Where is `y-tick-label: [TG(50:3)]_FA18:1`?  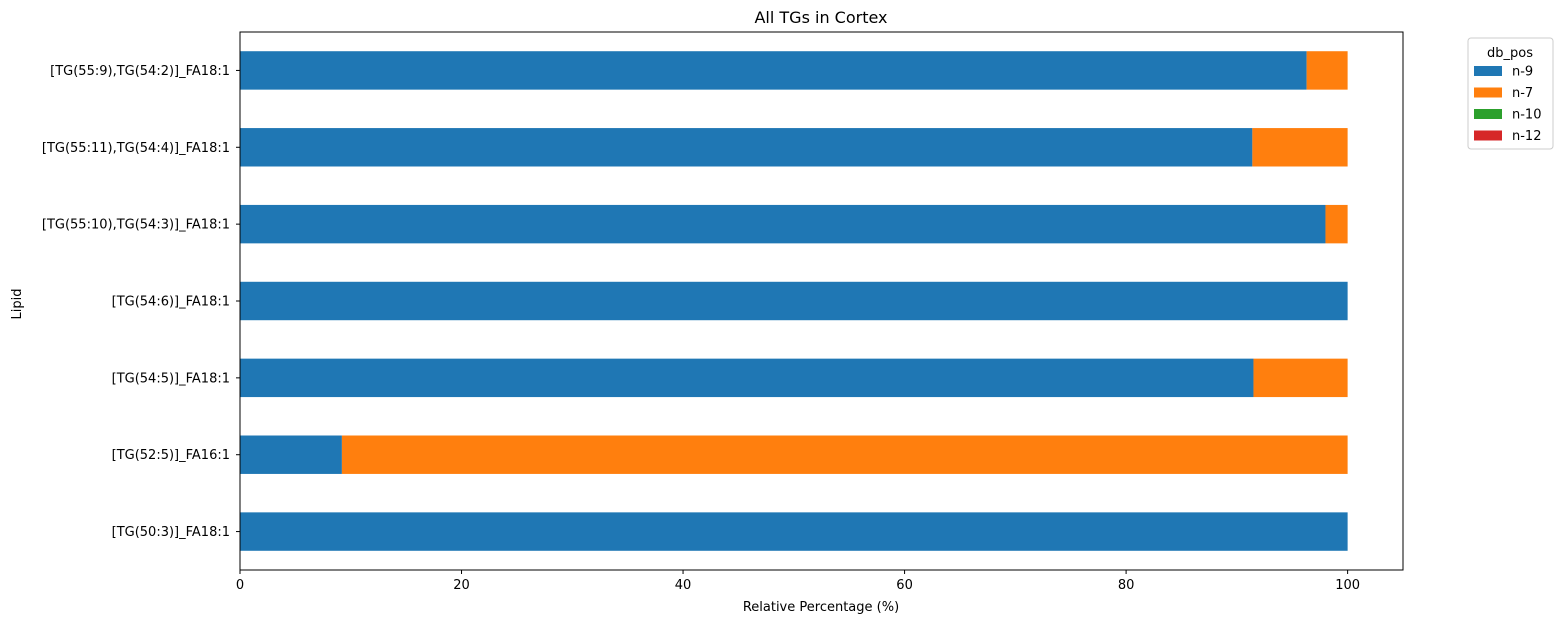
y-tick-label: [TG(50:3)]_FA18:1 is located at coordinates (171, 532).